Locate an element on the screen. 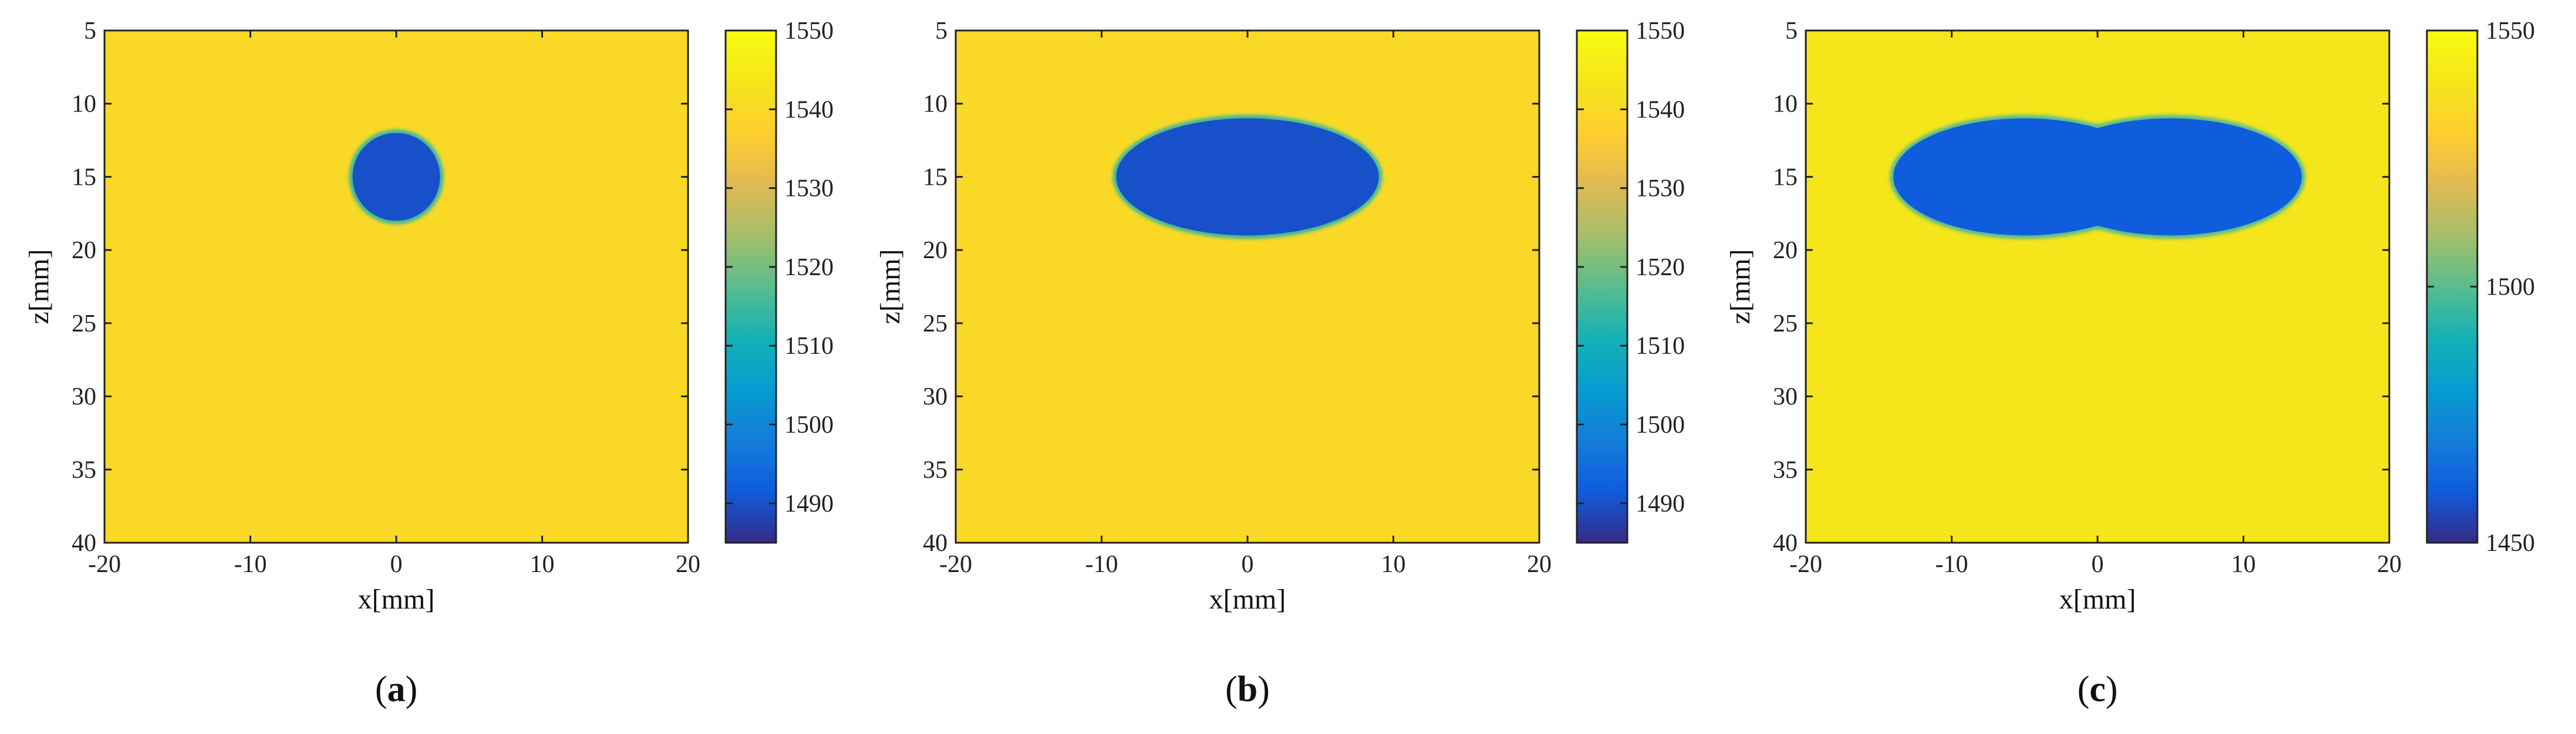 The height and width of the screenshot is (734, 2576). panel-label-letter: b is located at coordinates (1247, 689).